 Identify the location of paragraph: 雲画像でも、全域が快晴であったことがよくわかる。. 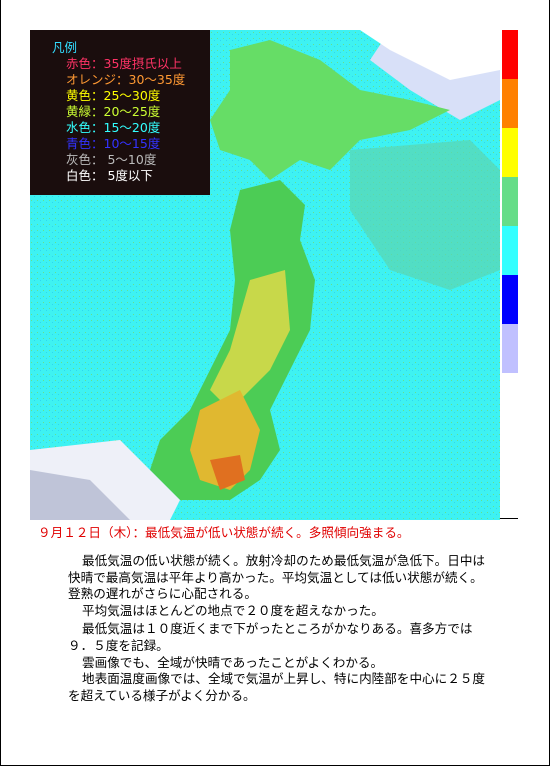
(226, 661).